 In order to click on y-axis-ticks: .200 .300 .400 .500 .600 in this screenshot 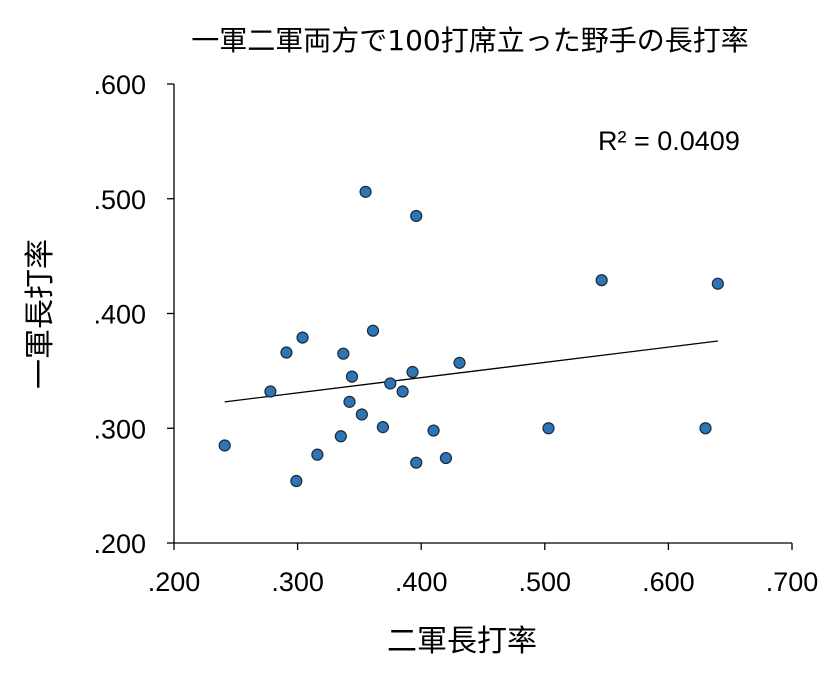, I will do `click(133, 314)`.